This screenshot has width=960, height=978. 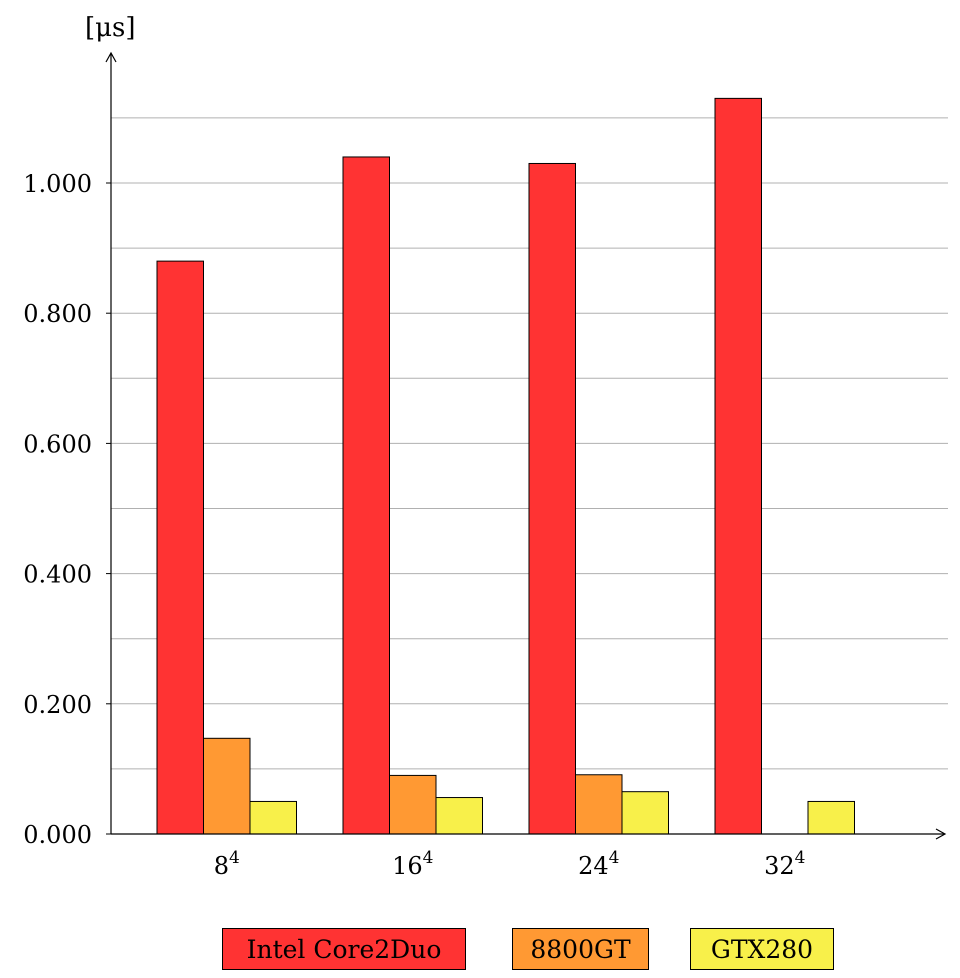 I want to click on y-tick-label: 0.800, so click(x=57, y=314).